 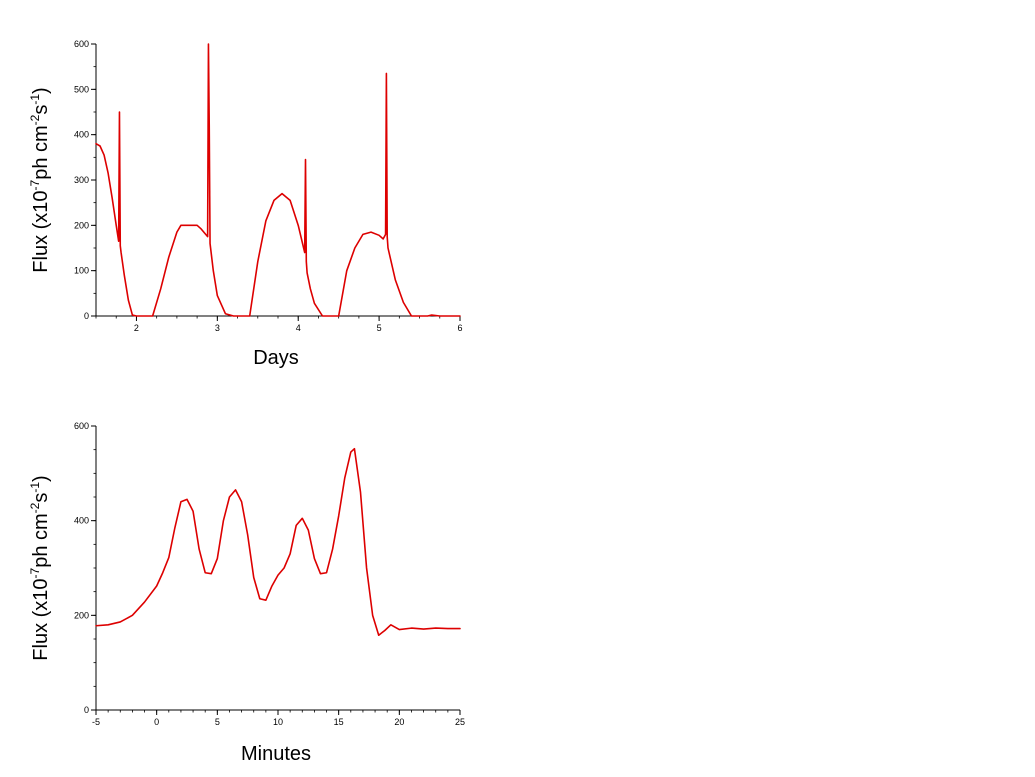 What do you see at coordinates (136, 328) in the screenshot?
I see `x-tick-label: 2` at bounding box center [136, 328].